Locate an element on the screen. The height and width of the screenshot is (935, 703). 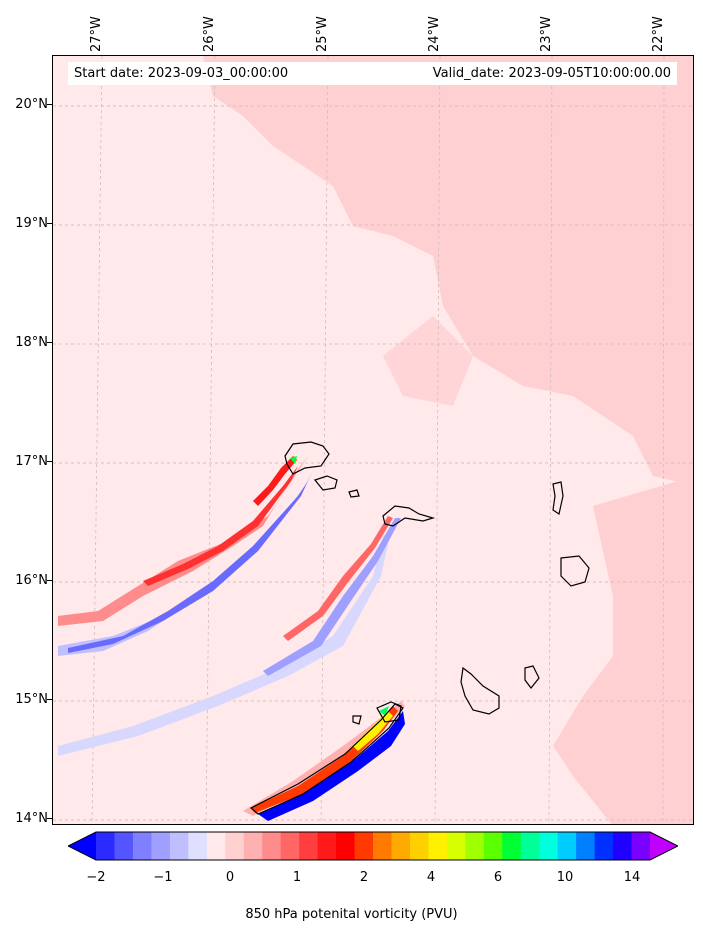
colorbar is located at coordinates (373, 846).